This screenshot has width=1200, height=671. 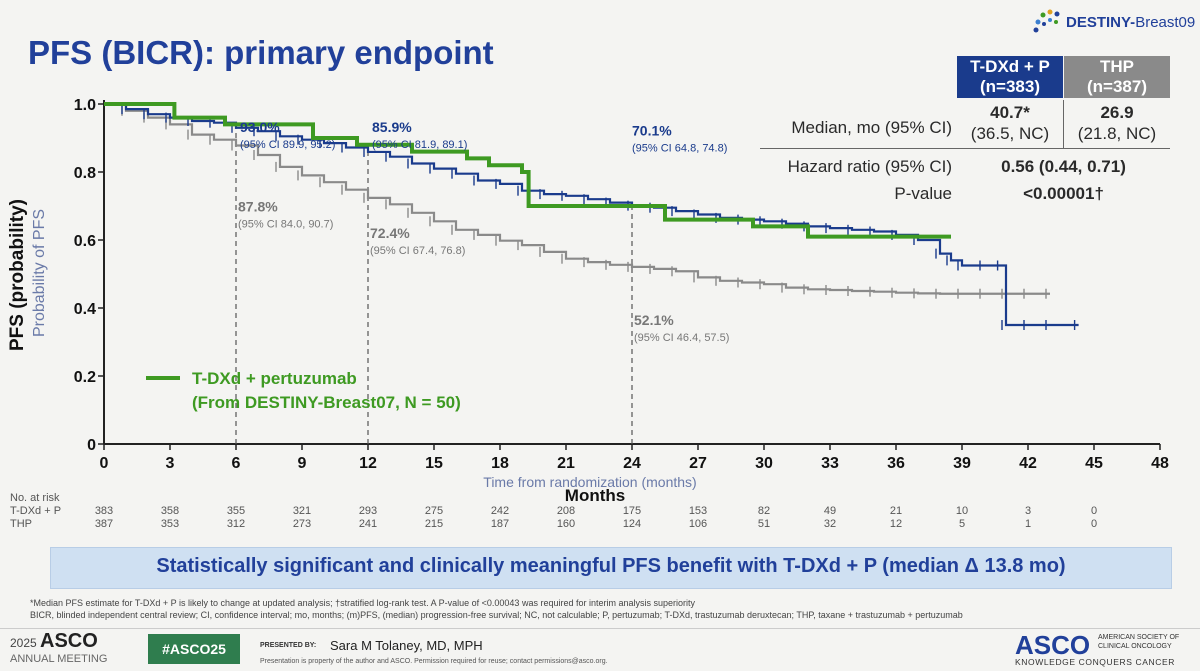 What do you see at coordinates (962, 463) in the screenshot?
I see `x-tick-label: 39` at bounding box center [962, 463].